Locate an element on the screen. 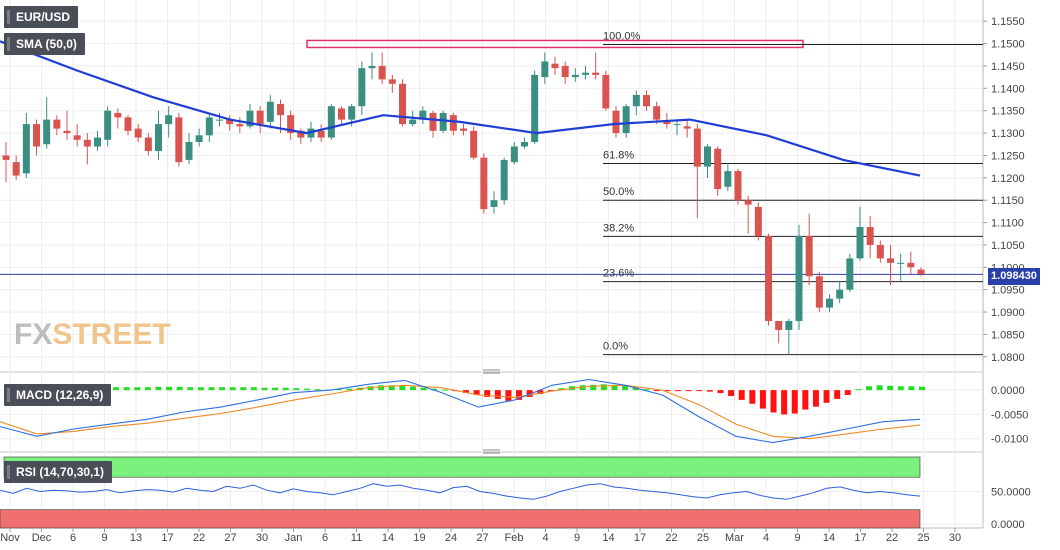 This screenshot has height=550, width=1060. rsi-tag: RSI (14,70,30,1) is located at coordinates (58, 472).